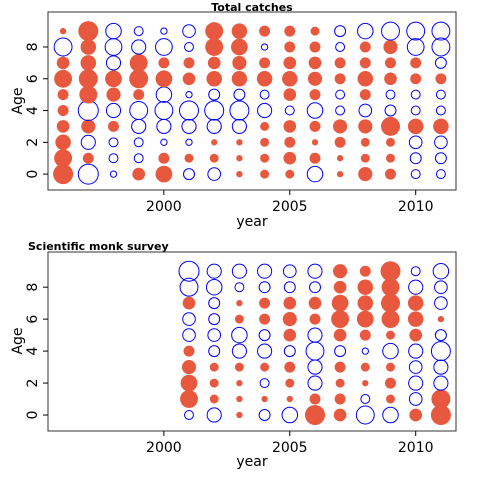 The image size is (480, 480). I want to click on x-tick-label: 2010, so click(416, 207).